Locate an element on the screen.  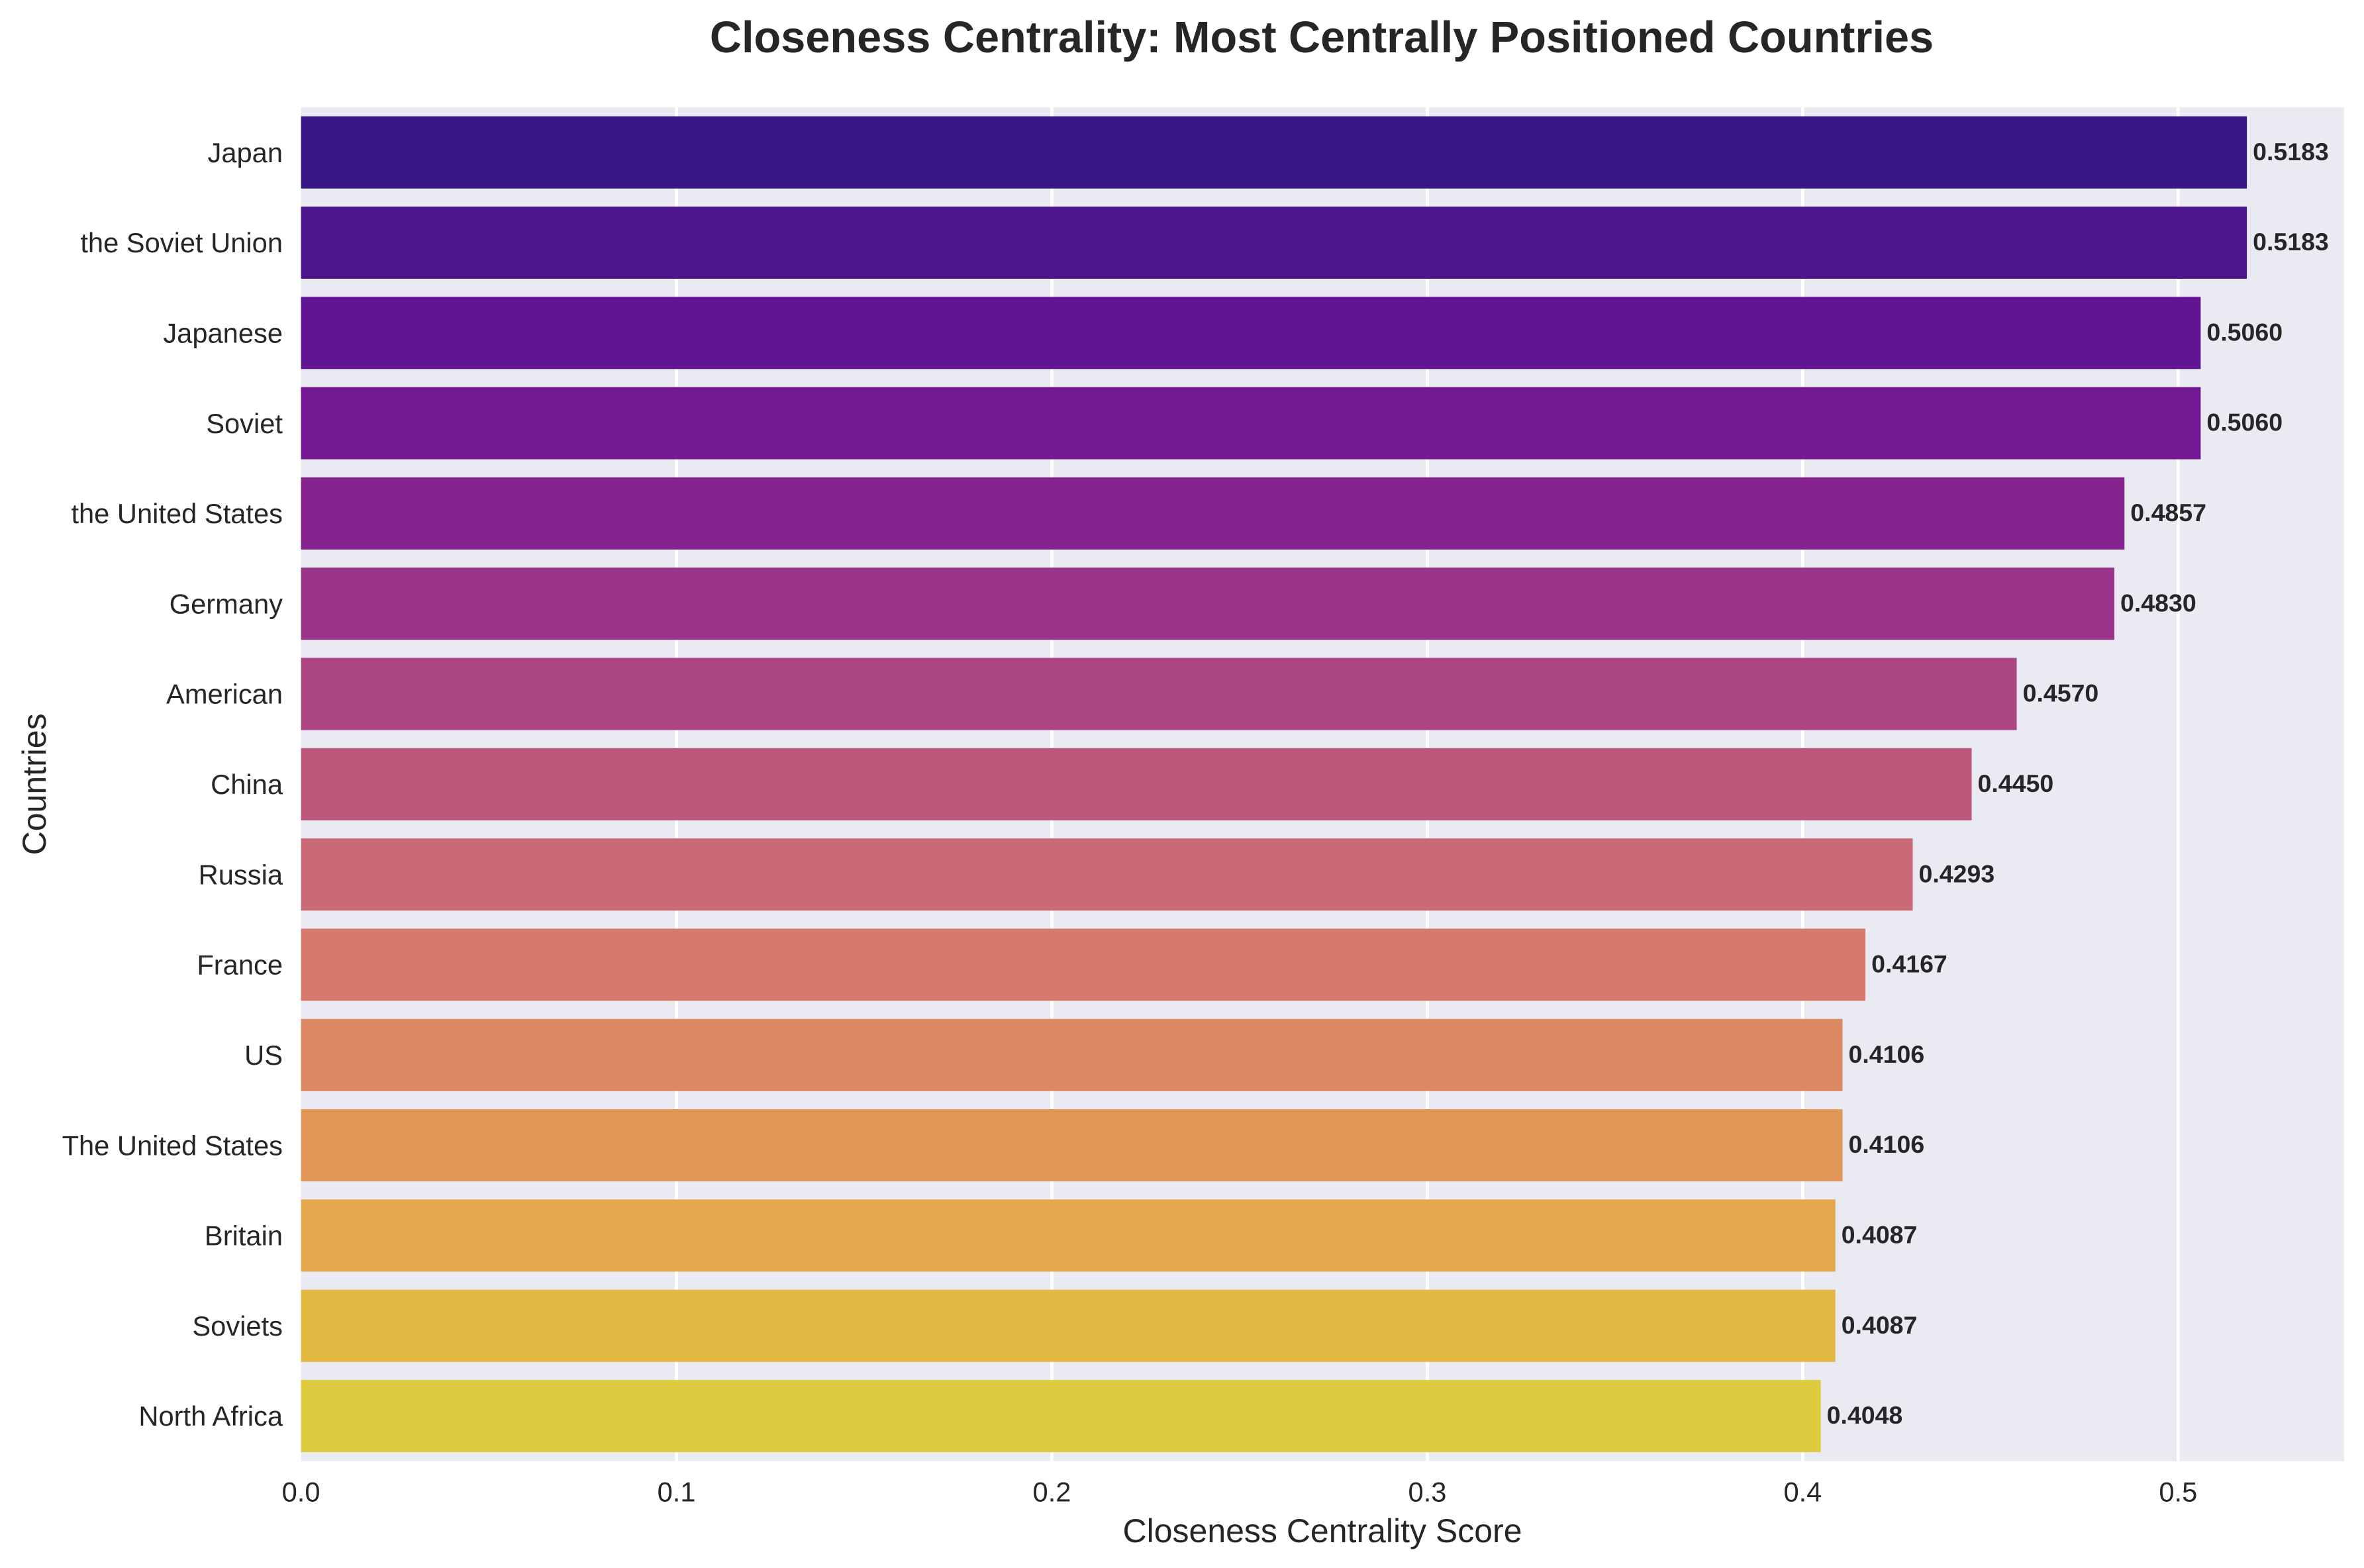
svg-text: 0.4830 is located at coordinates (2158, 602).